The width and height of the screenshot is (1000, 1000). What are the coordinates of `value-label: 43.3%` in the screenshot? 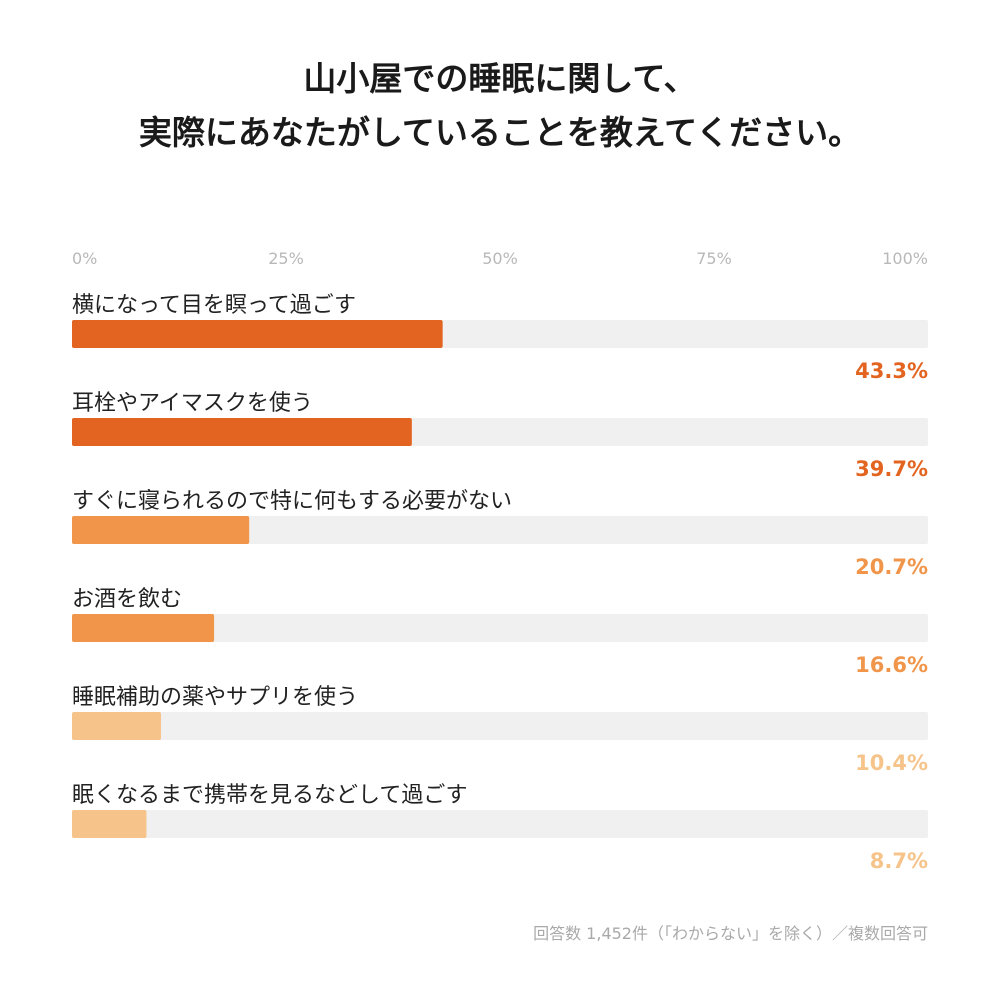 It's located at (891, 371).